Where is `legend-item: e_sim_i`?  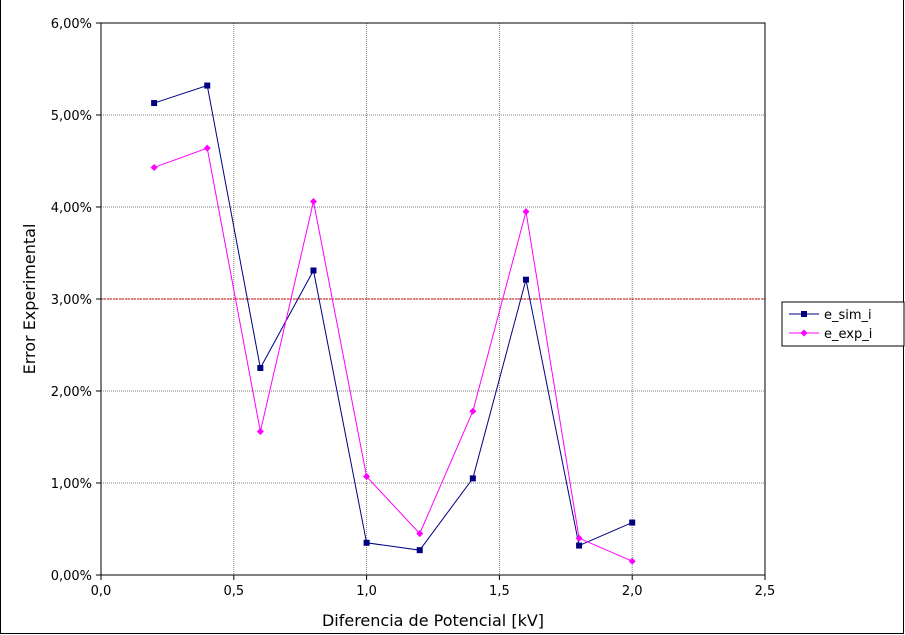
legend-item: e_sim_i is located at coordinates (830, 315).